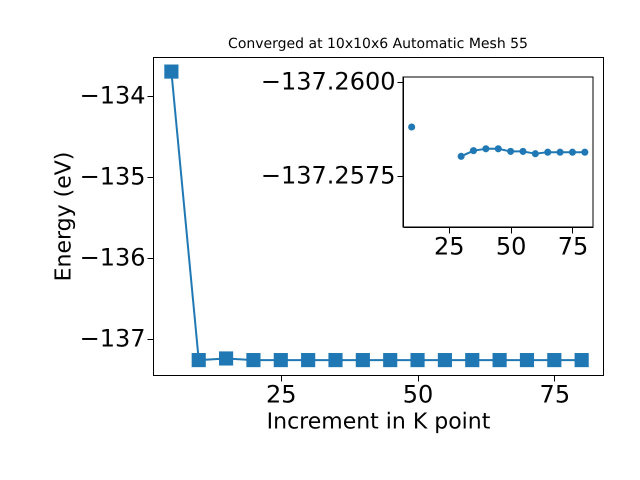 The width and height of the screenshot is (640, 480). Describe the element at coordinates (113, 95) in the screenshot. I see `y-tick-label: −134` at that location.